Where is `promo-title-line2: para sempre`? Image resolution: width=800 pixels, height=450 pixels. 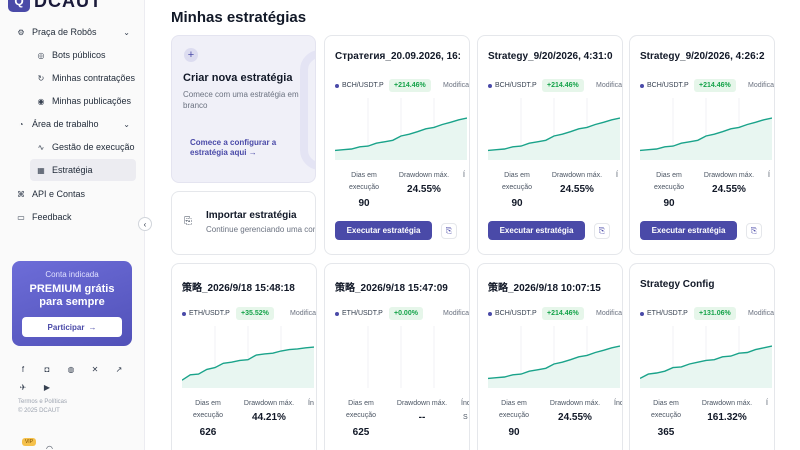
promo-title-line2: para sempre is located at coordinates (72, 302).